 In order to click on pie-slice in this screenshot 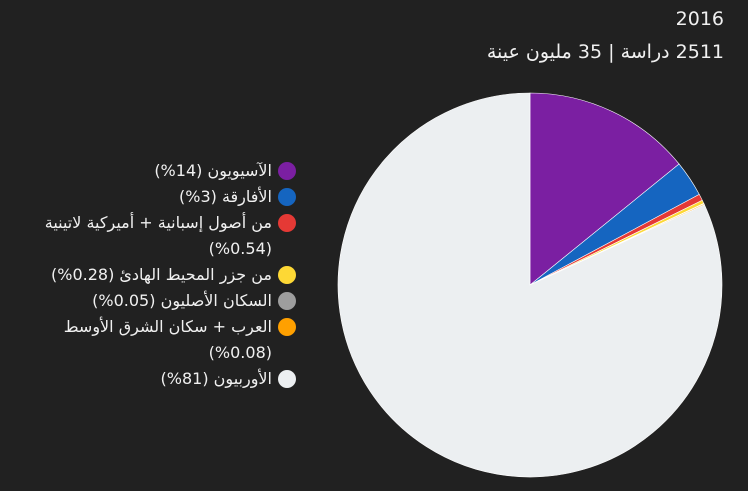, I will do `click(604, 189)`.